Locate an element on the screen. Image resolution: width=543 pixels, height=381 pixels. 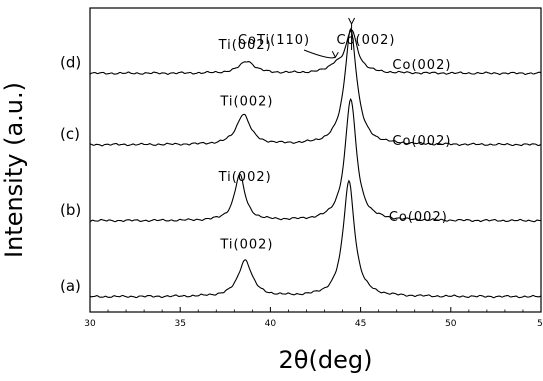
series-label: (d) is located at coordinates (70, 63).